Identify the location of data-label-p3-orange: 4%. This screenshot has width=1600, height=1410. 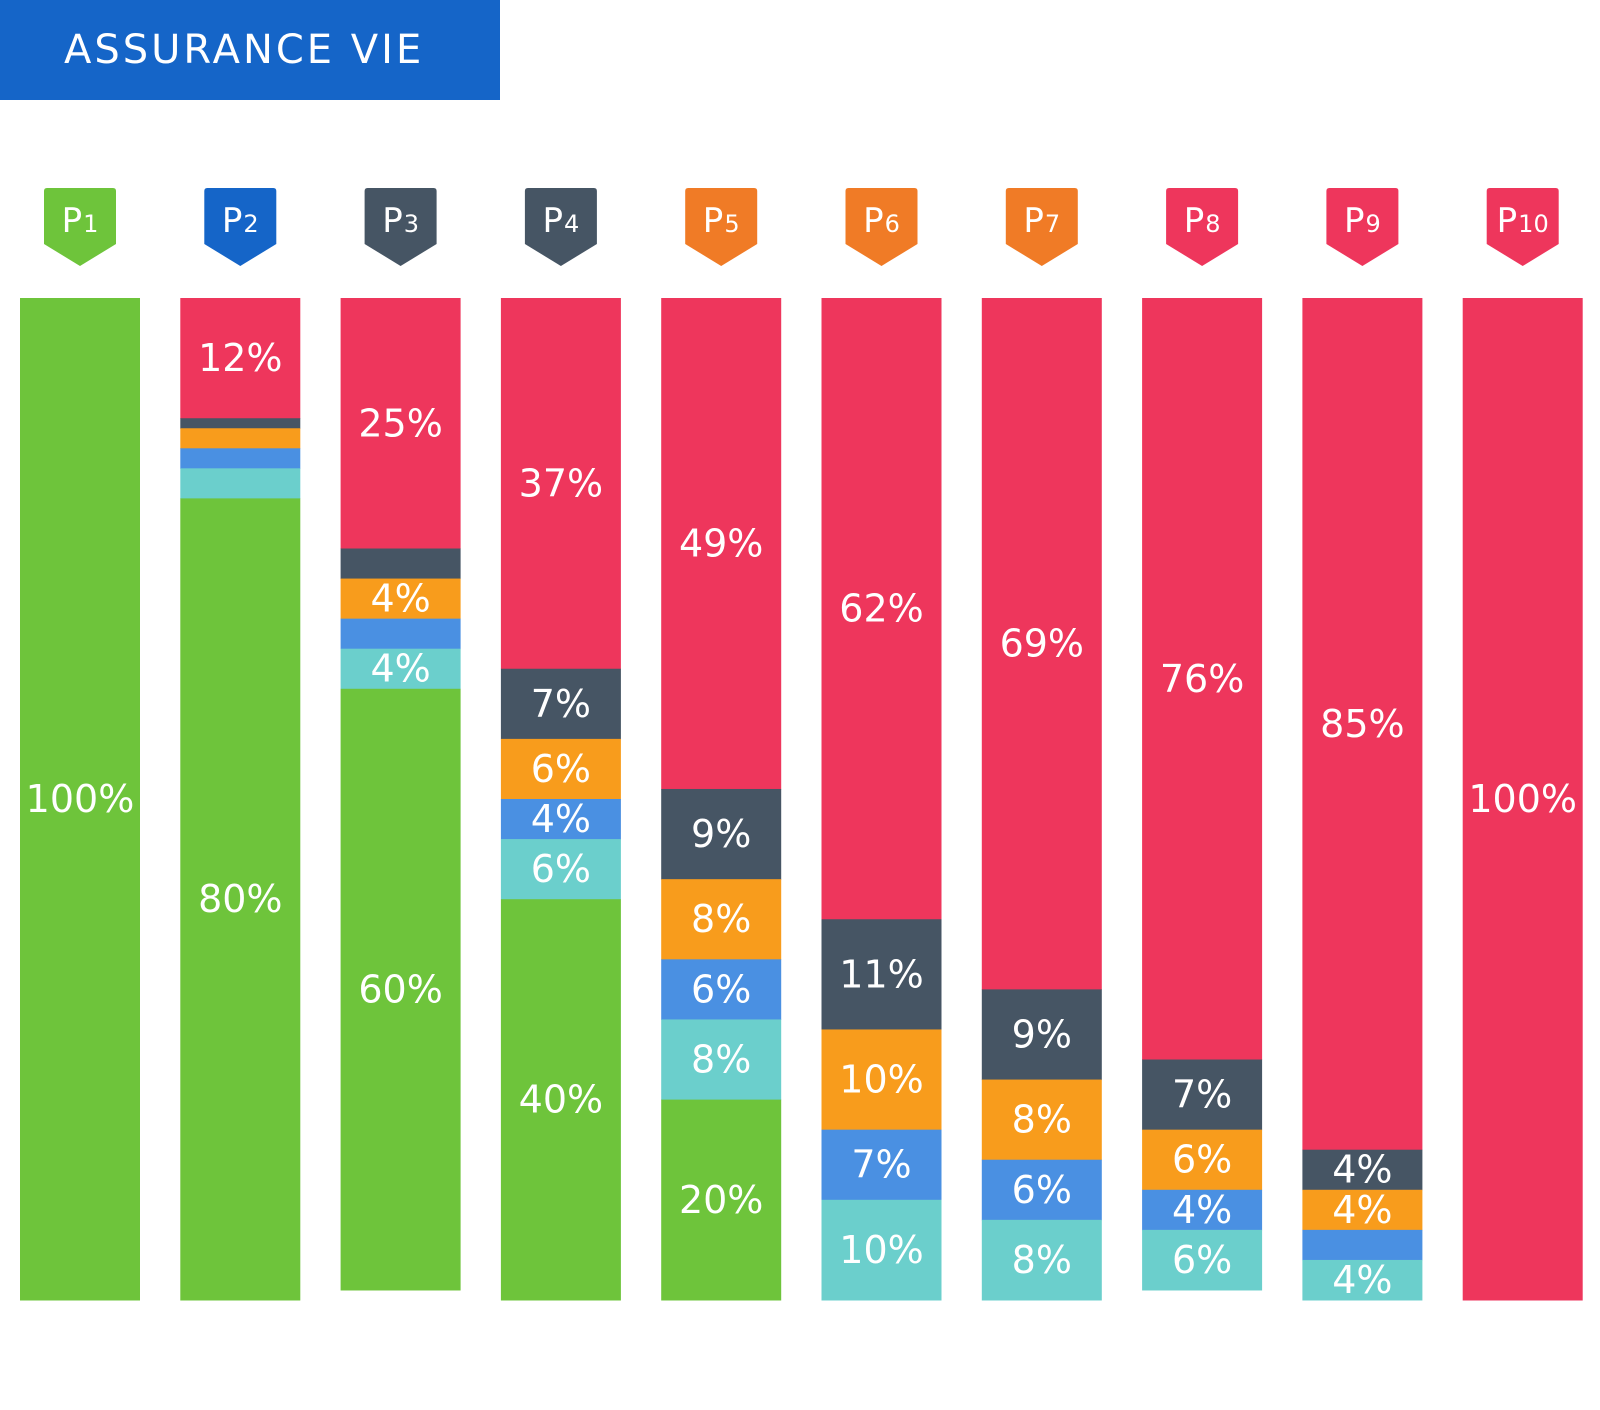
(400, 599).